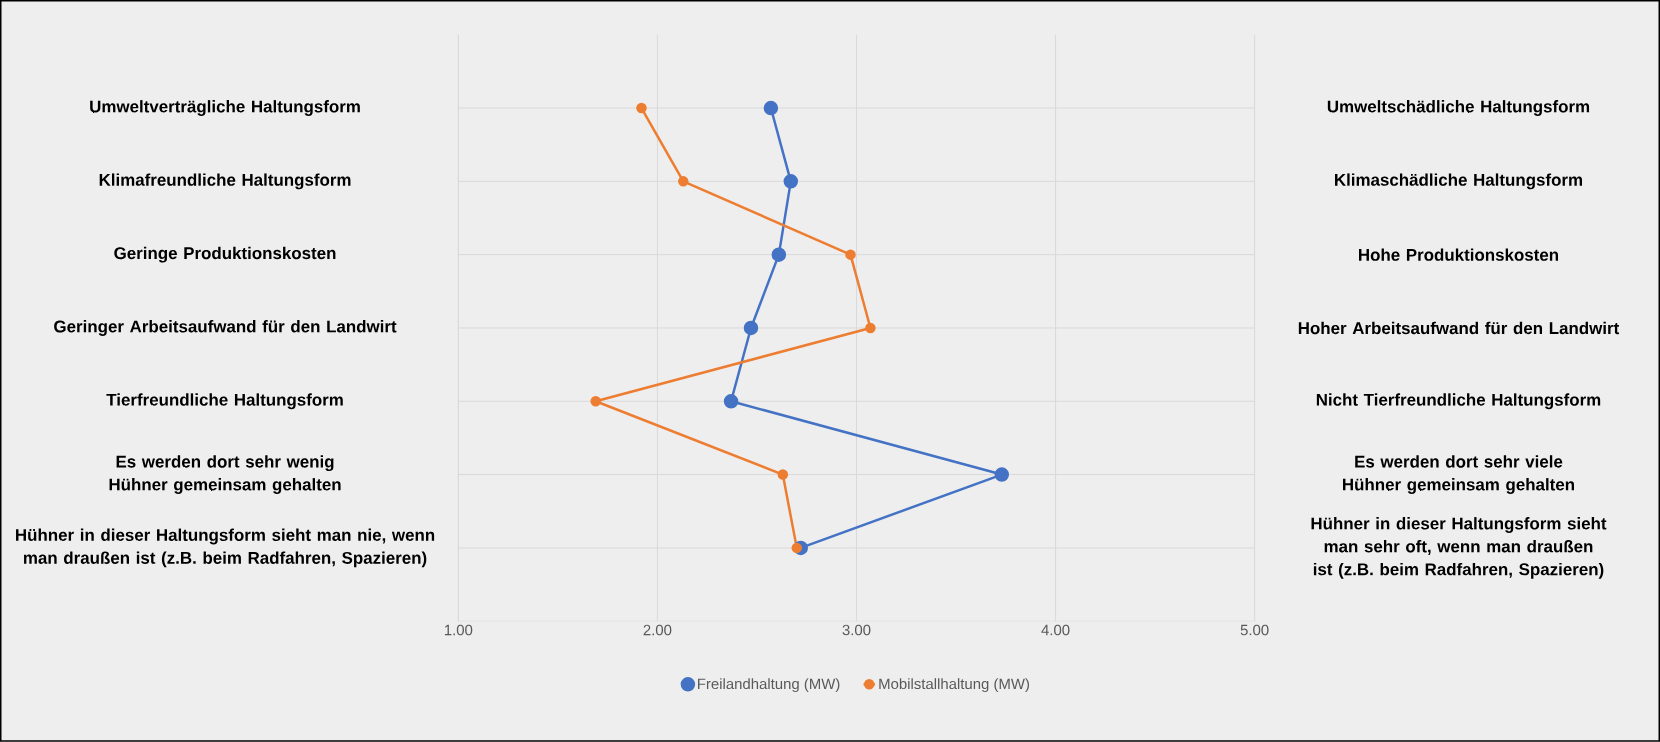 The height and width of the screenshot is (742, 1660). I want to click on y2-tick-label: Es werden dort sehr viele Hühner gemeinsam gehalten, so click(1458, 475).